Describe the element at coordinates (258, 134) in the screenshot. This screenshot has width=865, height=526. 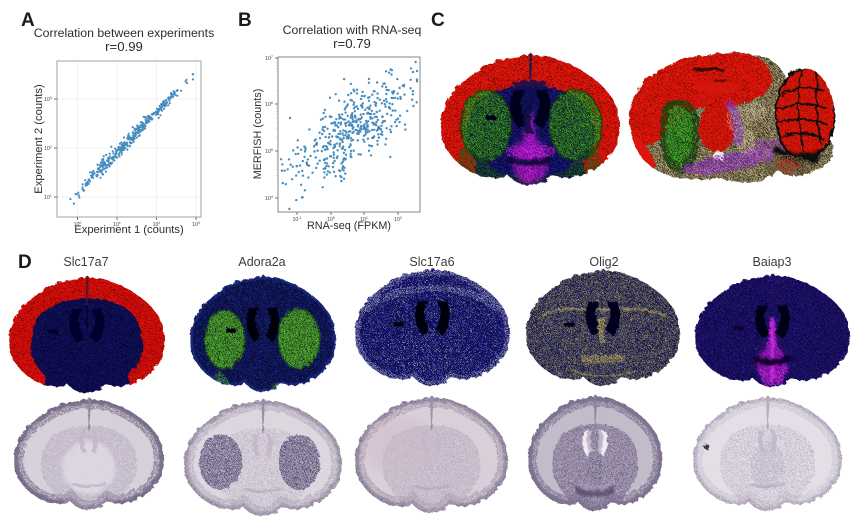
I see `svg-text: MERFISH (counts)` at that location.